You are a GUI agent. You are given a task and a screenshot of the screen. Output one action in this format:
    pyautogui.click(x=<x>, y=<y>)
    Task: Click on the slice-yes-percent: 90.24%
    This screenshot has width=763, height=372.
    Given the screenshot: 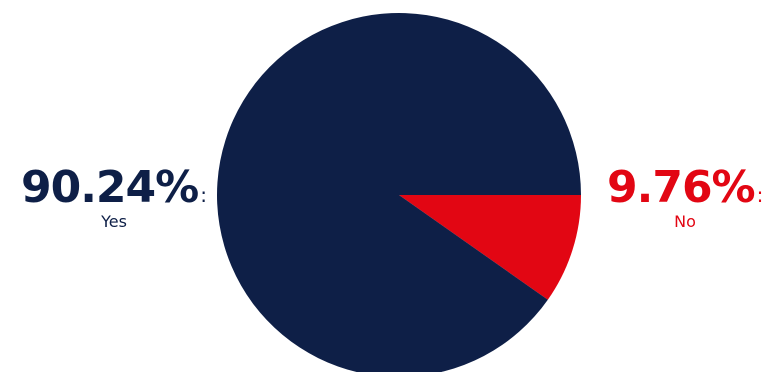 What is the action you would take?
    pyautogui.click(x=109, y=187)
    